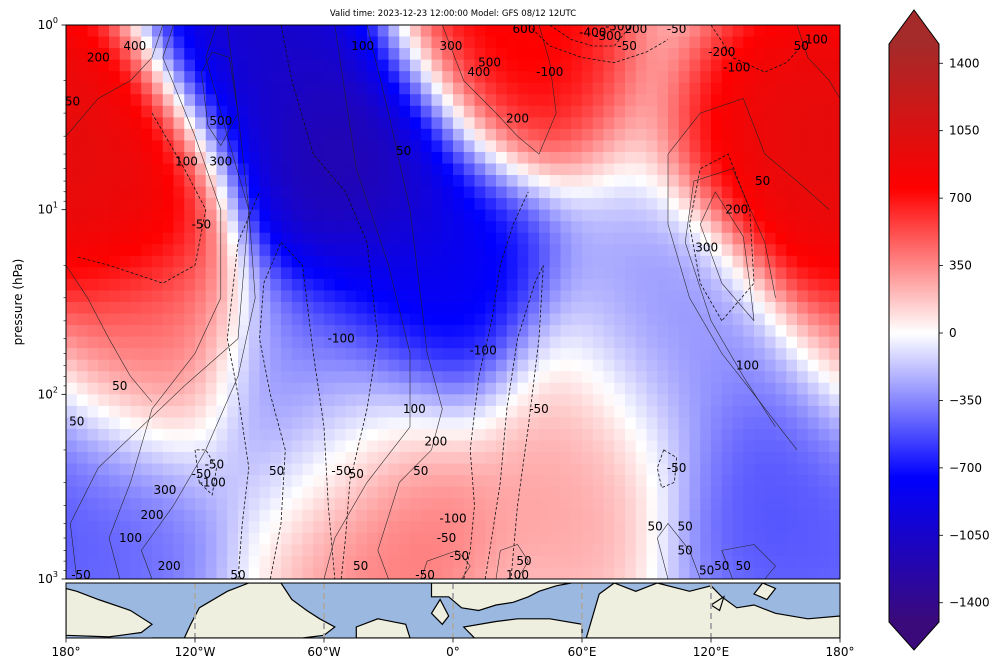 Image resolution: width=1006 pixels, height=667 pixels. I want to click on colorbar-tick-label: 350, so click(960, 266).